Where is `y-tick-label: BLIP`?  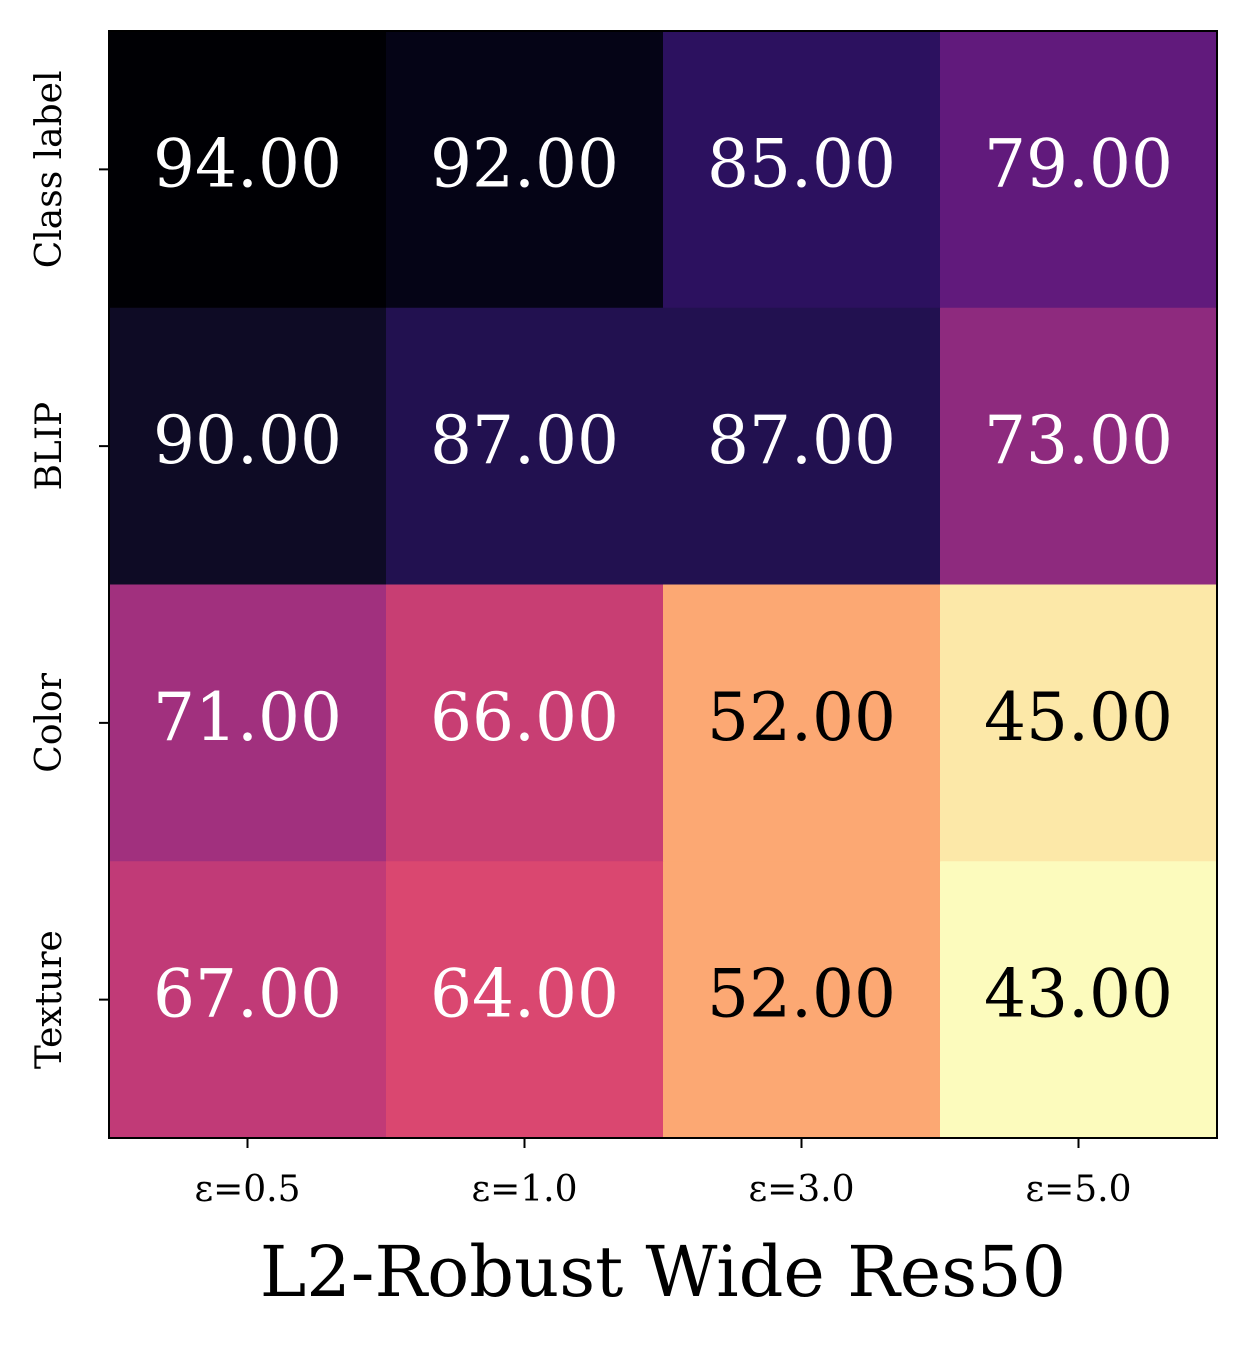
y-tick-label: BLIP is located at coordinates (49, 446).